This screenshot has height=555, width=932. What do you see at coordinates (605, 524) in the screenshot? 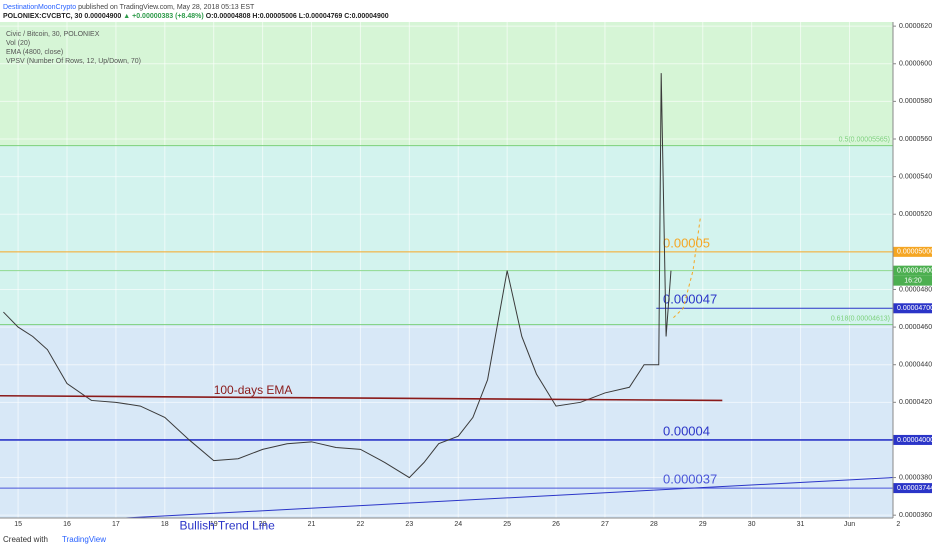
I see `x-tick-label: 27` at bounding box center [605, 524].